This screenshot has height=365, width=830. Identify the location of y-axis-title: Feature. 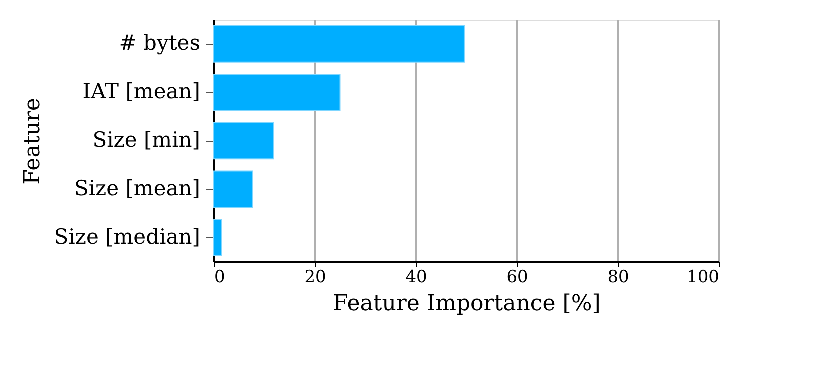
(33, 141).